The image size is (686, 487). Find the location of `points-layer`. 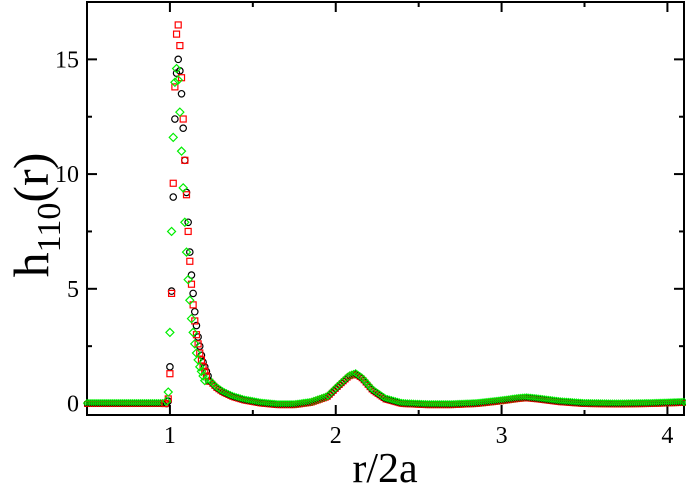

points-layer is located at coordinates (186, 214).